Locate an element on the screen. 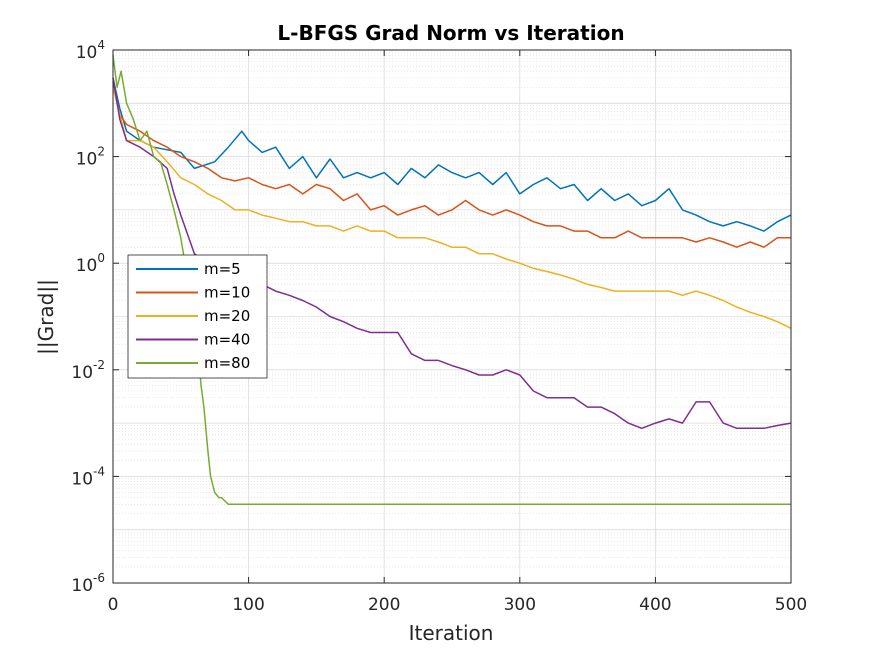 The width and height of the screenshot is (874, 655). x-tick-label: 300 is located at coordinates (520, 605).